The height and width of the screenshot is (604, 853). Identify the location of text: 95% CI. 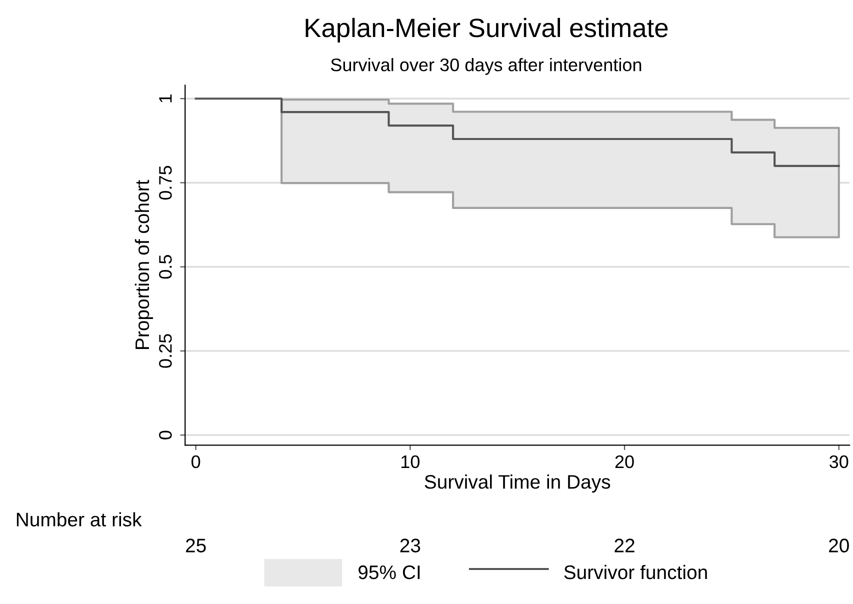
(389, 572).